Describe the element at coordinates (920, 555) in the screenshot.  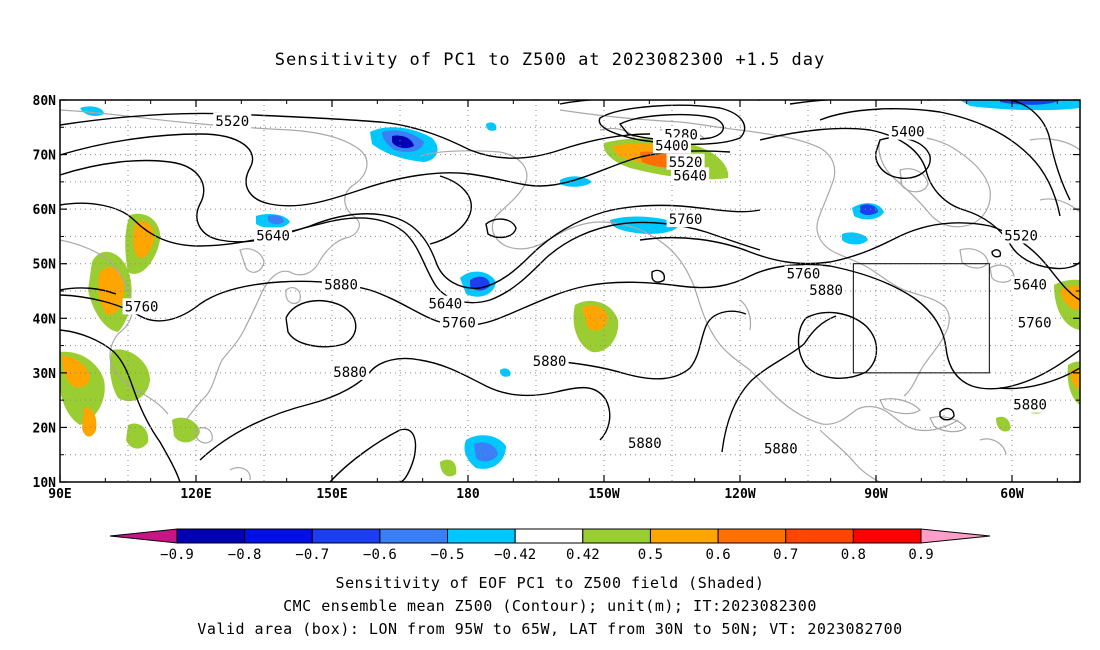
I see `colorbar-label: 0.9` at that location.